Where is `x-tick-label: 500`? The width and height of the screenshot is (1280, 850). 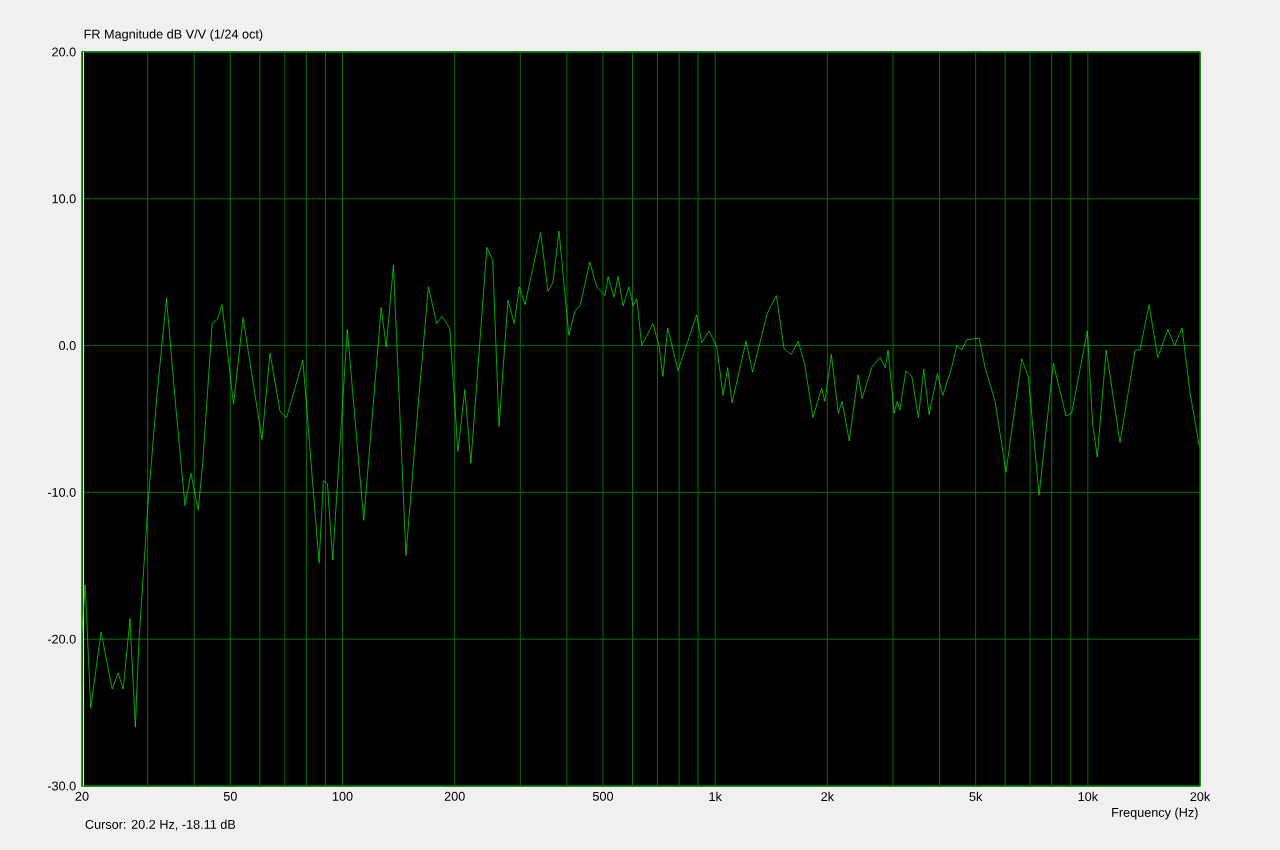 x-tick-label: 500 is located at coordinates (603, 796).